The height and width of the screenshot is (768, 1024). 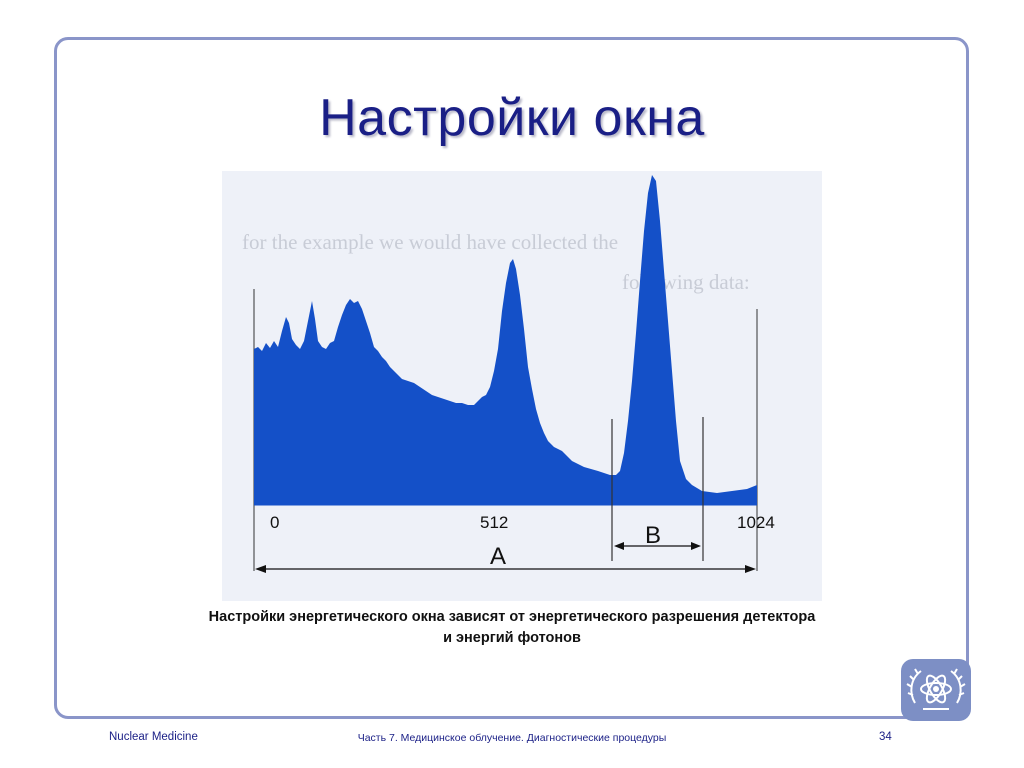 What do you see at coordinates (153, 737) in the screenshot?
I see `footer-course-name: Nuclear Medicine` at bounding box center [153, 737].